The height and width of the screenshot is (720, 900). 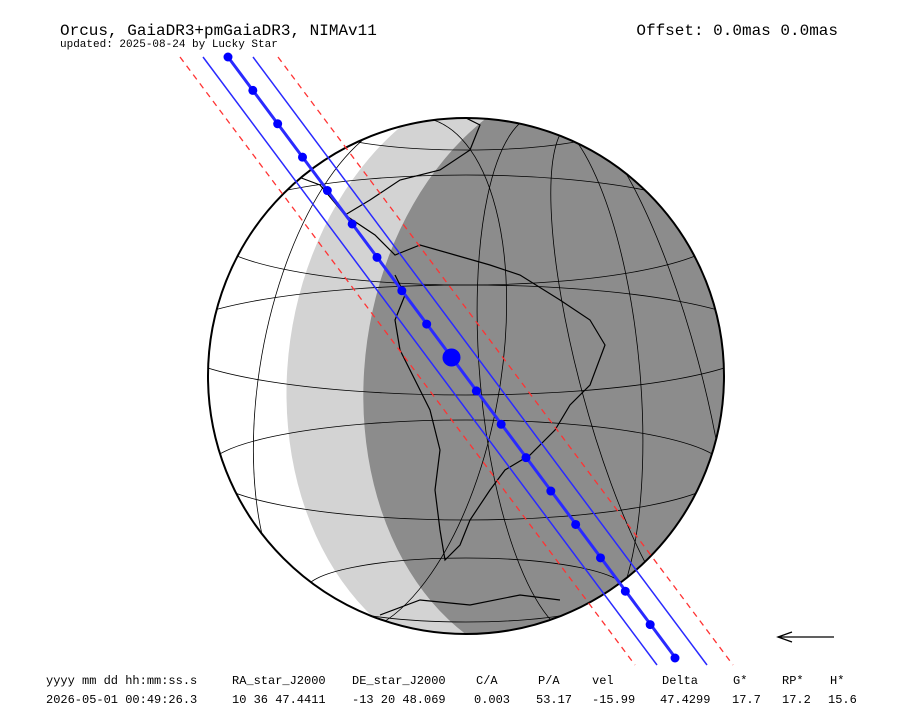 What do you see at coordinates (842, 700) in the screenshot?
I see `table-cell: 15.6` at bounding box center [842, 700].